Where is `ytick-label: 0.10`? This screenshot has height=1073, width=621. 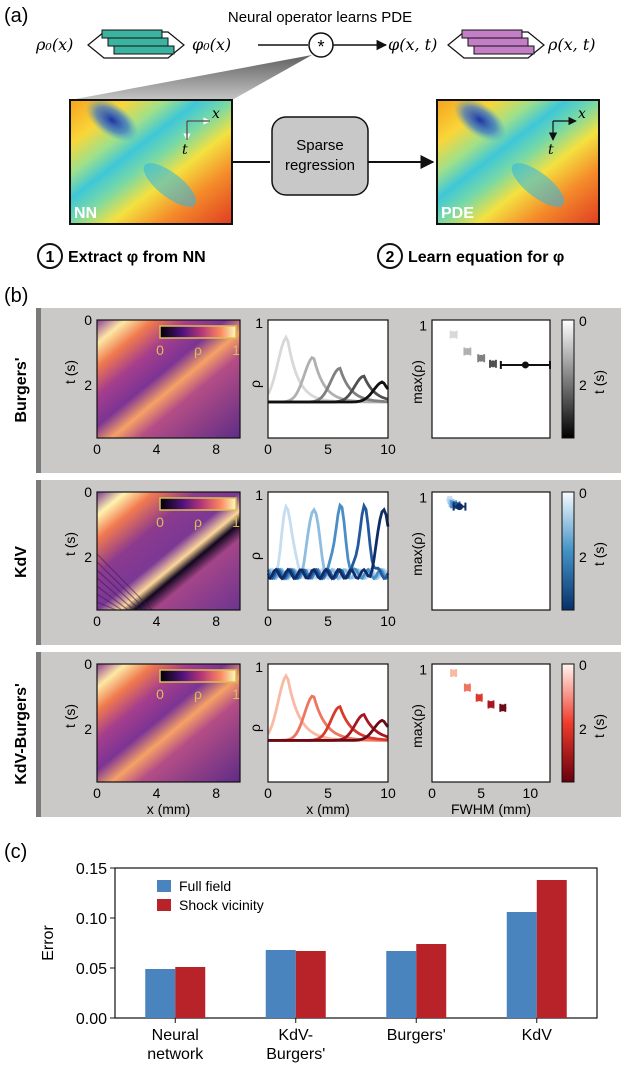
ytick-label: 0.10 is located at coordinates (91, 919).